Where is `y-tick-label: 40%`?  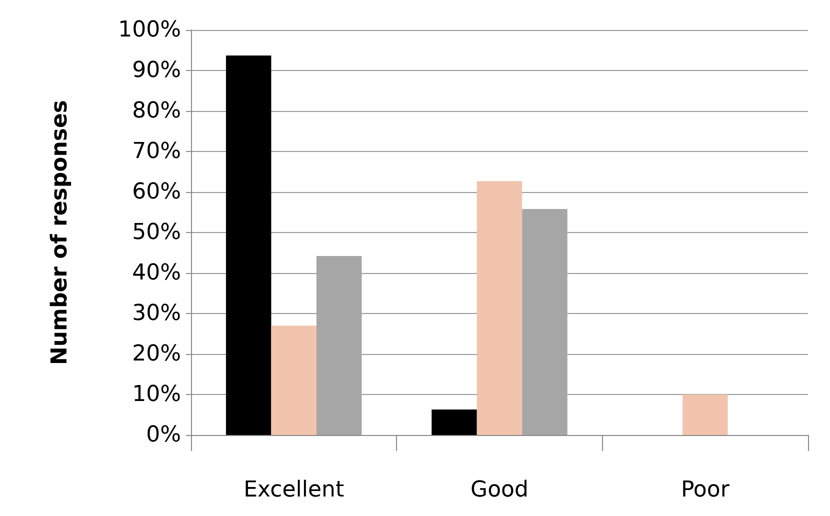
y-tick-label: 40% is located at coordinates (156, 273).